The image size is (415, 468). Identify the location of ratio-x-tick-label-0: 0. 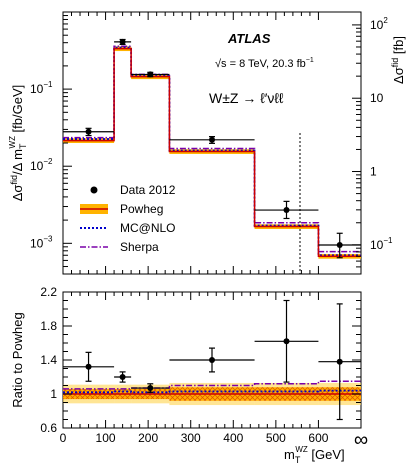
(63, 438).